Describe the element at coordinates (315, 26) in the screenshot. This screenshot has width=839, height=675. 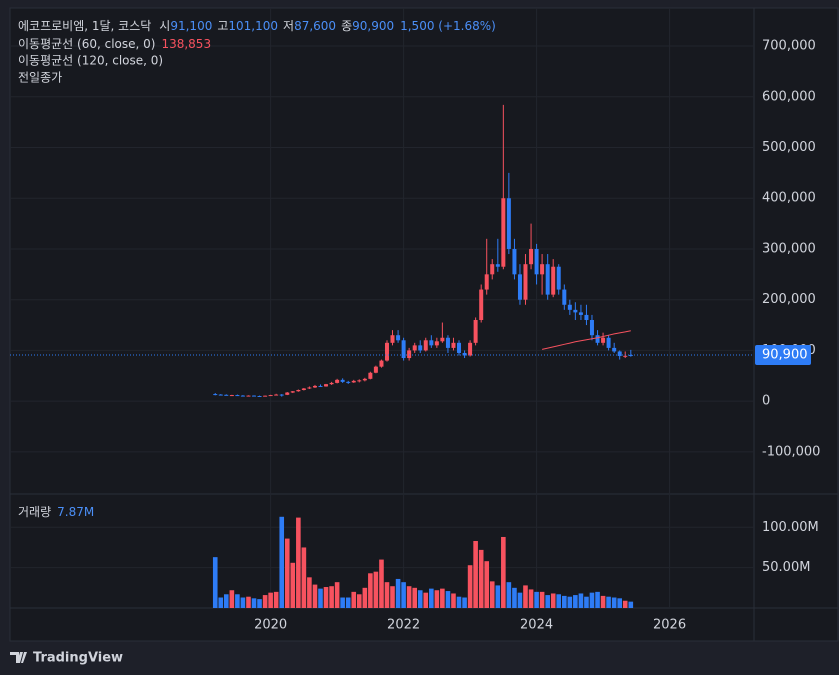
I see `field-value: 87,600` at that location.